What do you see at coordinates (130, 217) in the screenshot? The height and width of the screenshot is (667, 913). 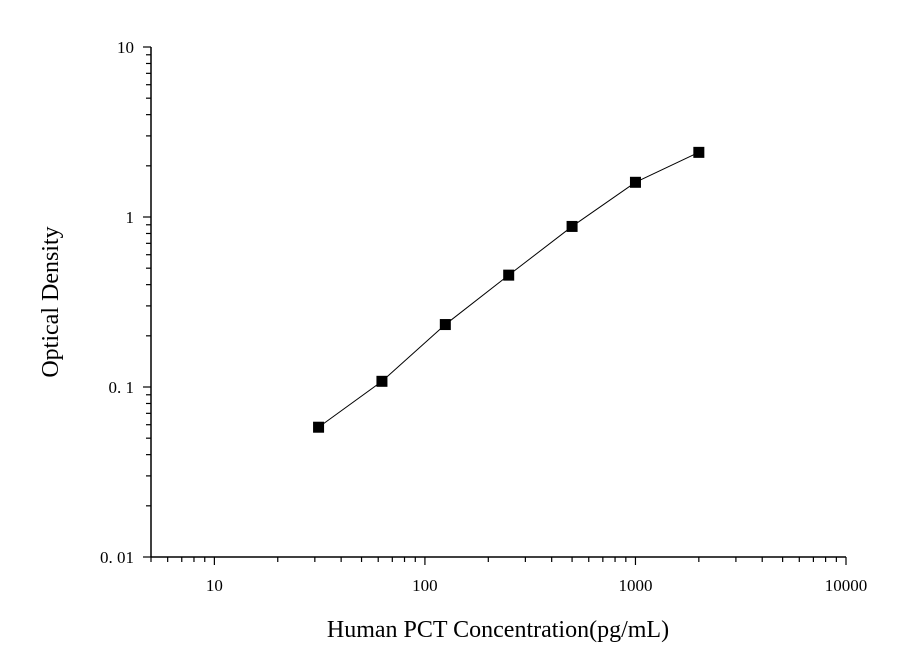 I see `y-tick-label: 1` at bounding box center [130, 217].